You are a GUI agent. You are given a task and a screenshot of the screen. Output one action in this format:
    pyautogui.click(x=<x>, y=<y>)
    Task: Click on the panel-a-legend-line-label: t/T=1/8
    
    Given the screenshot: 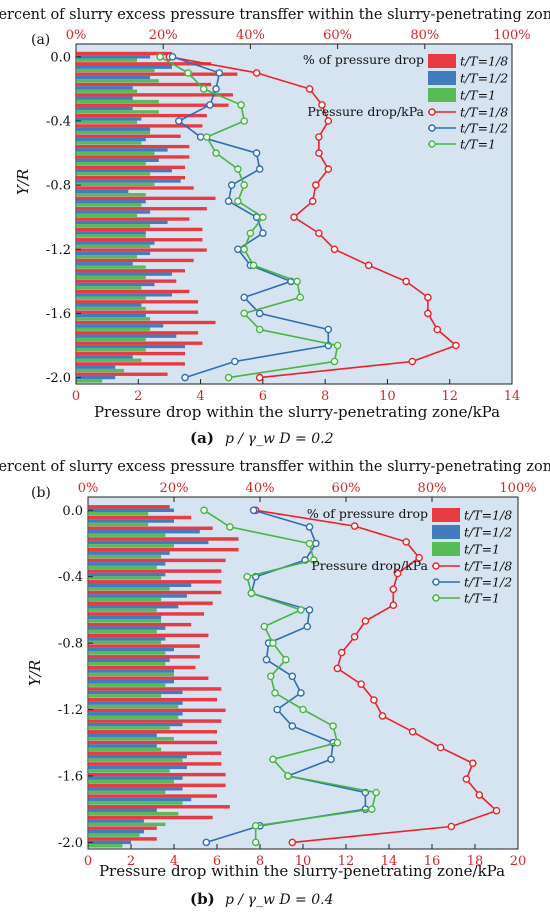 What is the action you would take?
    pyautogui.click(x=484, y=112)
    